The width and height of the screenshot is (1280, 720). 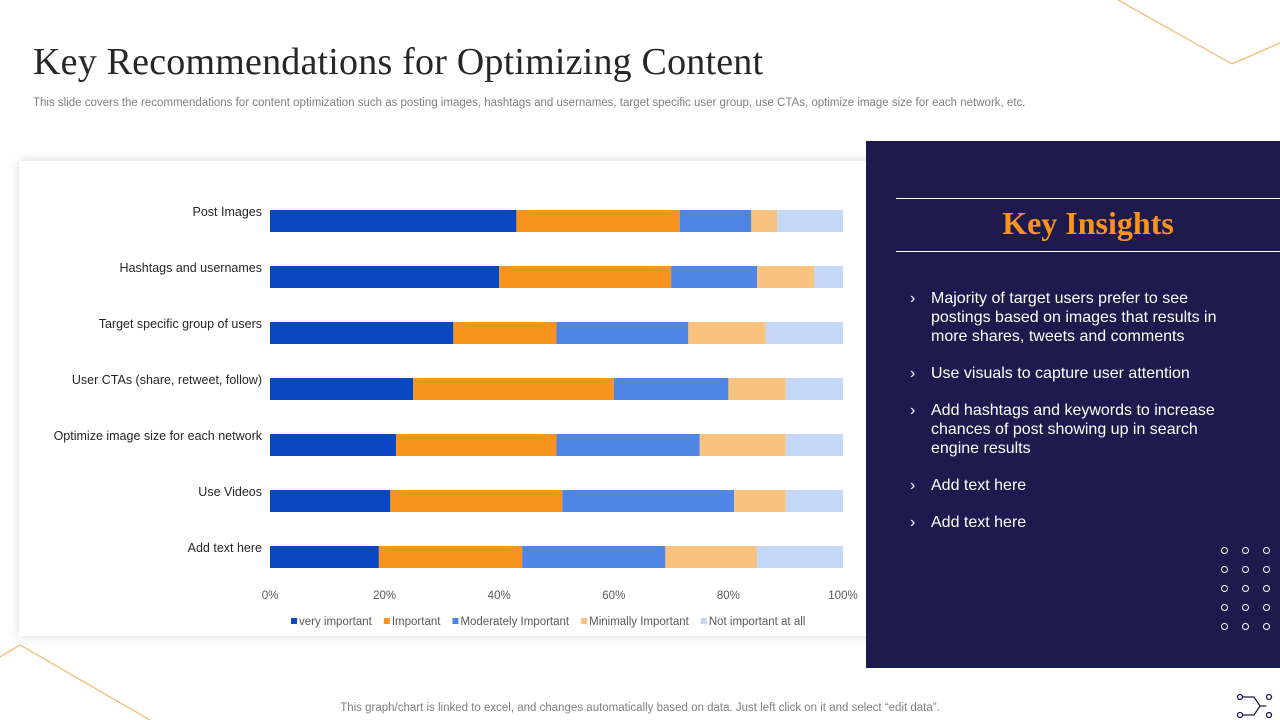 What do you see at coordinates (1088, 251) in the screenshot?
I see `insights-bottom-rule` at bounding box center [1088, 251].